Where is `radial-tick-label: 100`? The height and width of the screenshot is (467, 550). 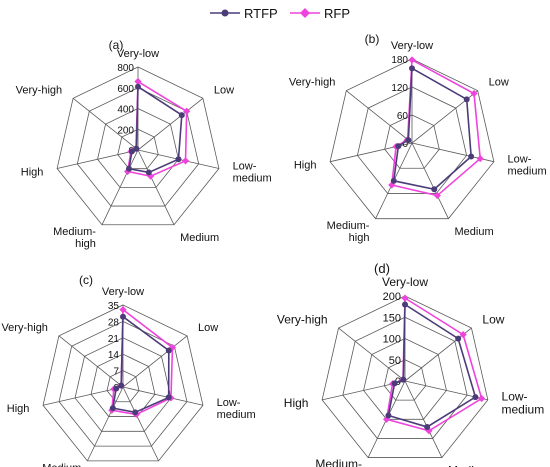 radial-tick-label: 100 is located at coordinates (392, 340).